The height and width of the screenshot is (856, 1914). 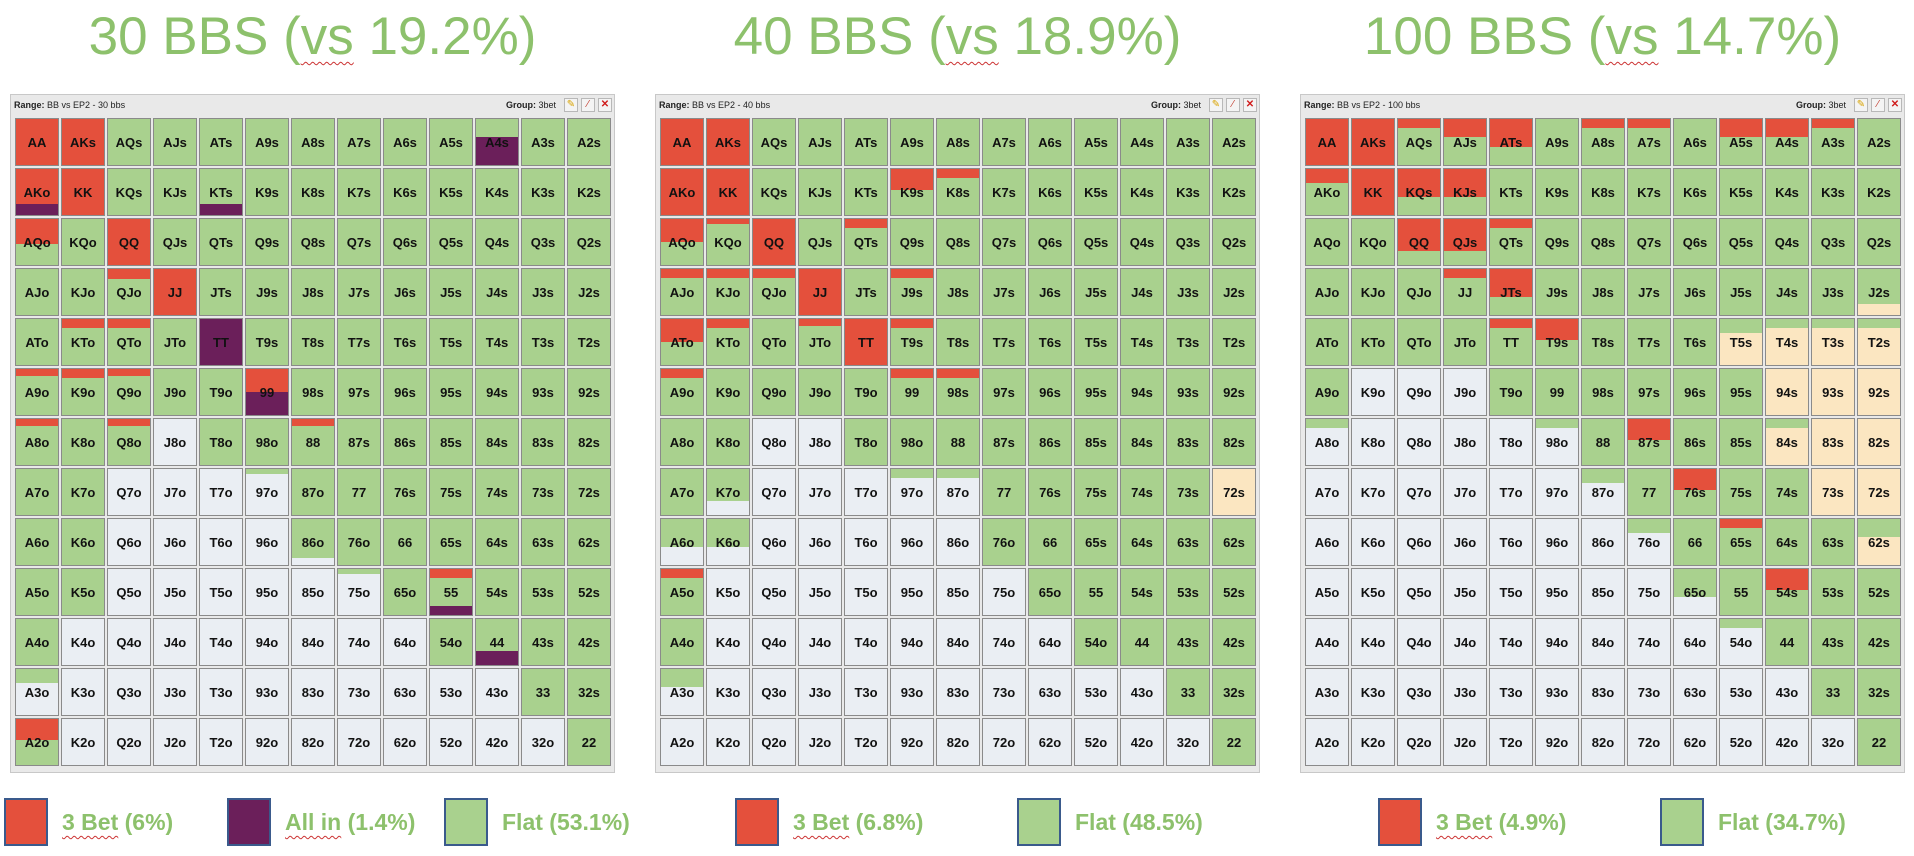 What do you see at coordinates (682, 292) in the screenshot?
I see `hand-cell-AJo: AJo` at bounding box center [682, 292].